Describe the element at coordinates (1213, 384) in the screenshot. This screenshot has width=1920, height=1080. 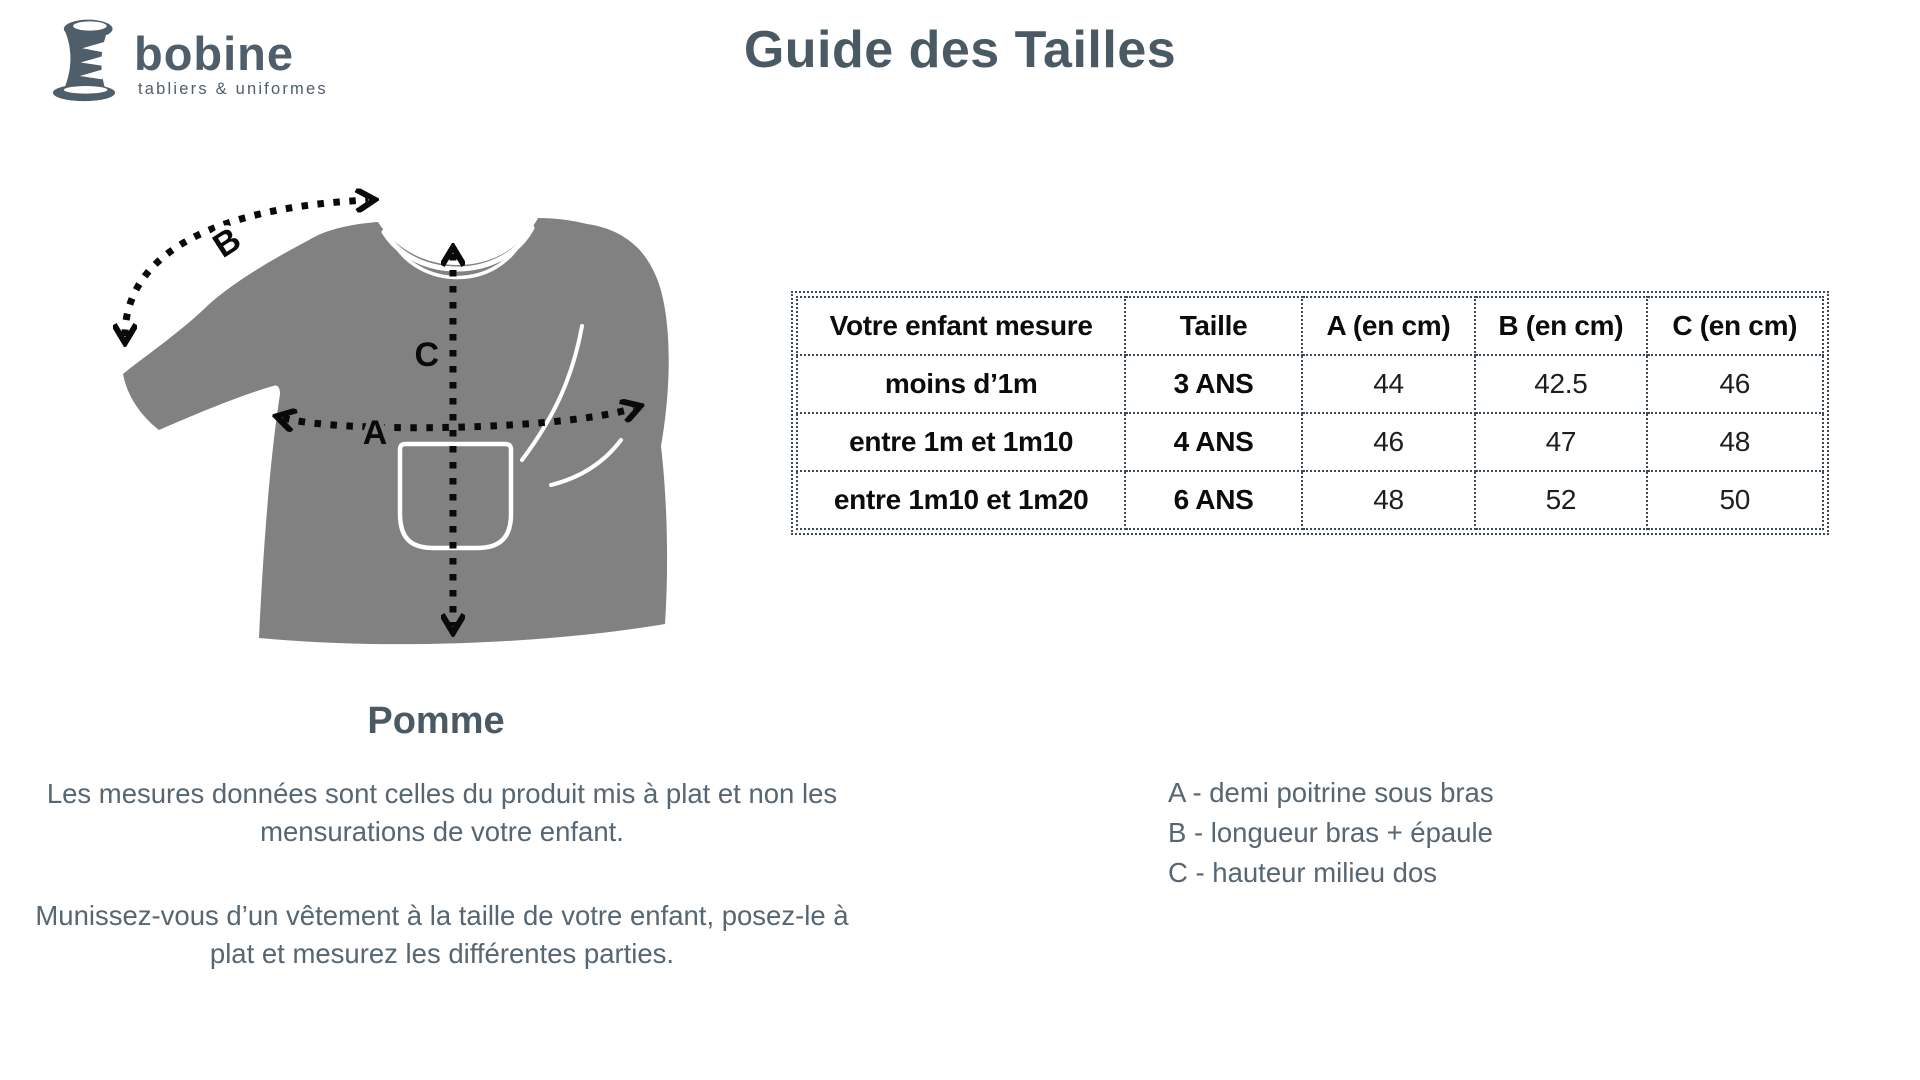
I see `cell-taille: 3 ANS` at that location.